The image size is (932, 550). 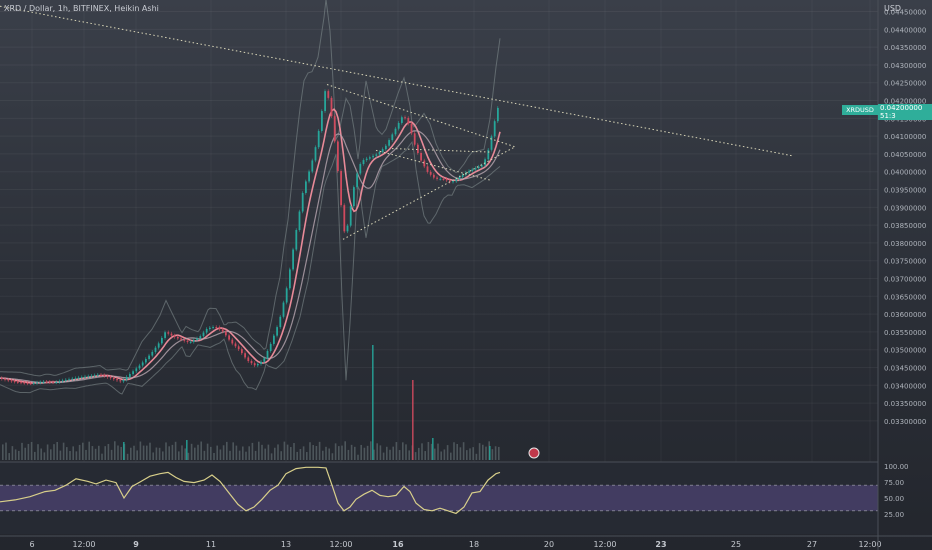 I want to click on trendline, so click(x=442, y=150).